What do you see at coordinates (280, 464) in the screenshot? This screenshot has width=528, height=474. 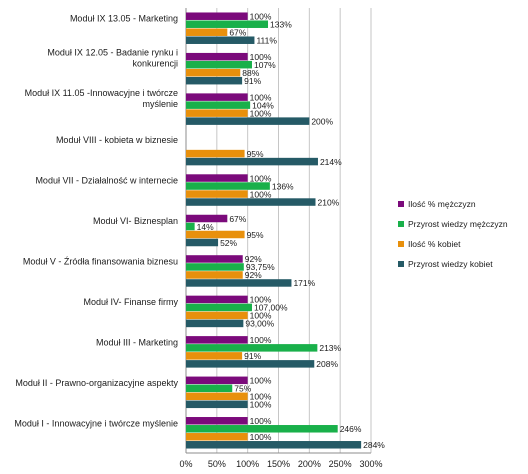 I see `x-axis-ticks: 0% 50% 100% 150% 200% 250% 300%` at bounding box center [280, 464].